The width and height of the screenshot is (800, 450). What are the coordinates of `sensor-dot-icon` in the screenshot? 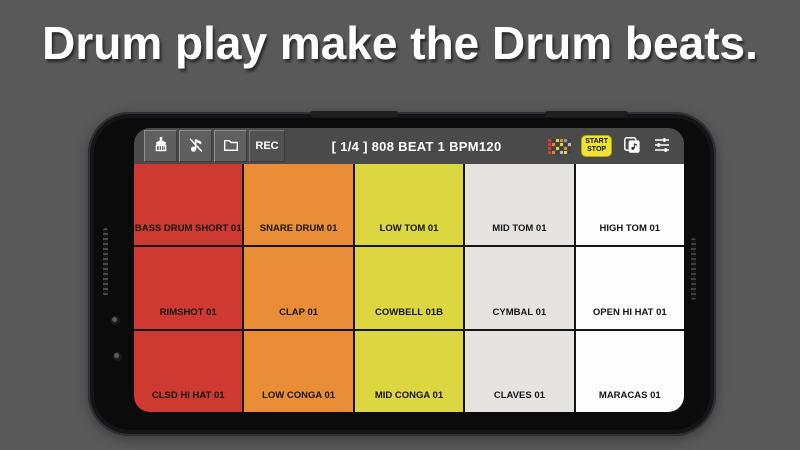 It's located at (117, 356).